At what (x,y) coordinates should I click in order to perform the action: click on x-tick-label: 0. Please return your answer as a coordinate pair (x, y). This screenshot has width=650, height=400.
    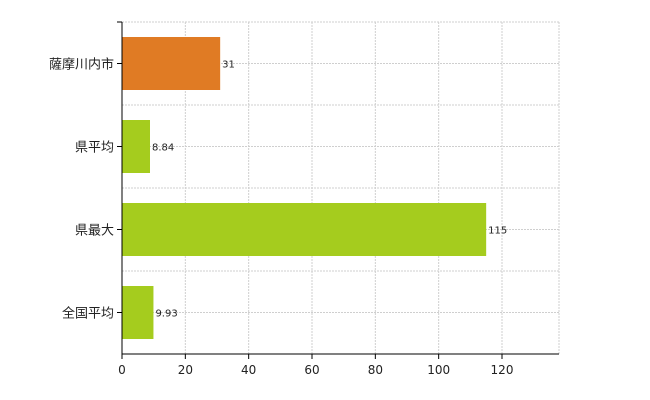
    Looking at the image, I should click on (122, 370).